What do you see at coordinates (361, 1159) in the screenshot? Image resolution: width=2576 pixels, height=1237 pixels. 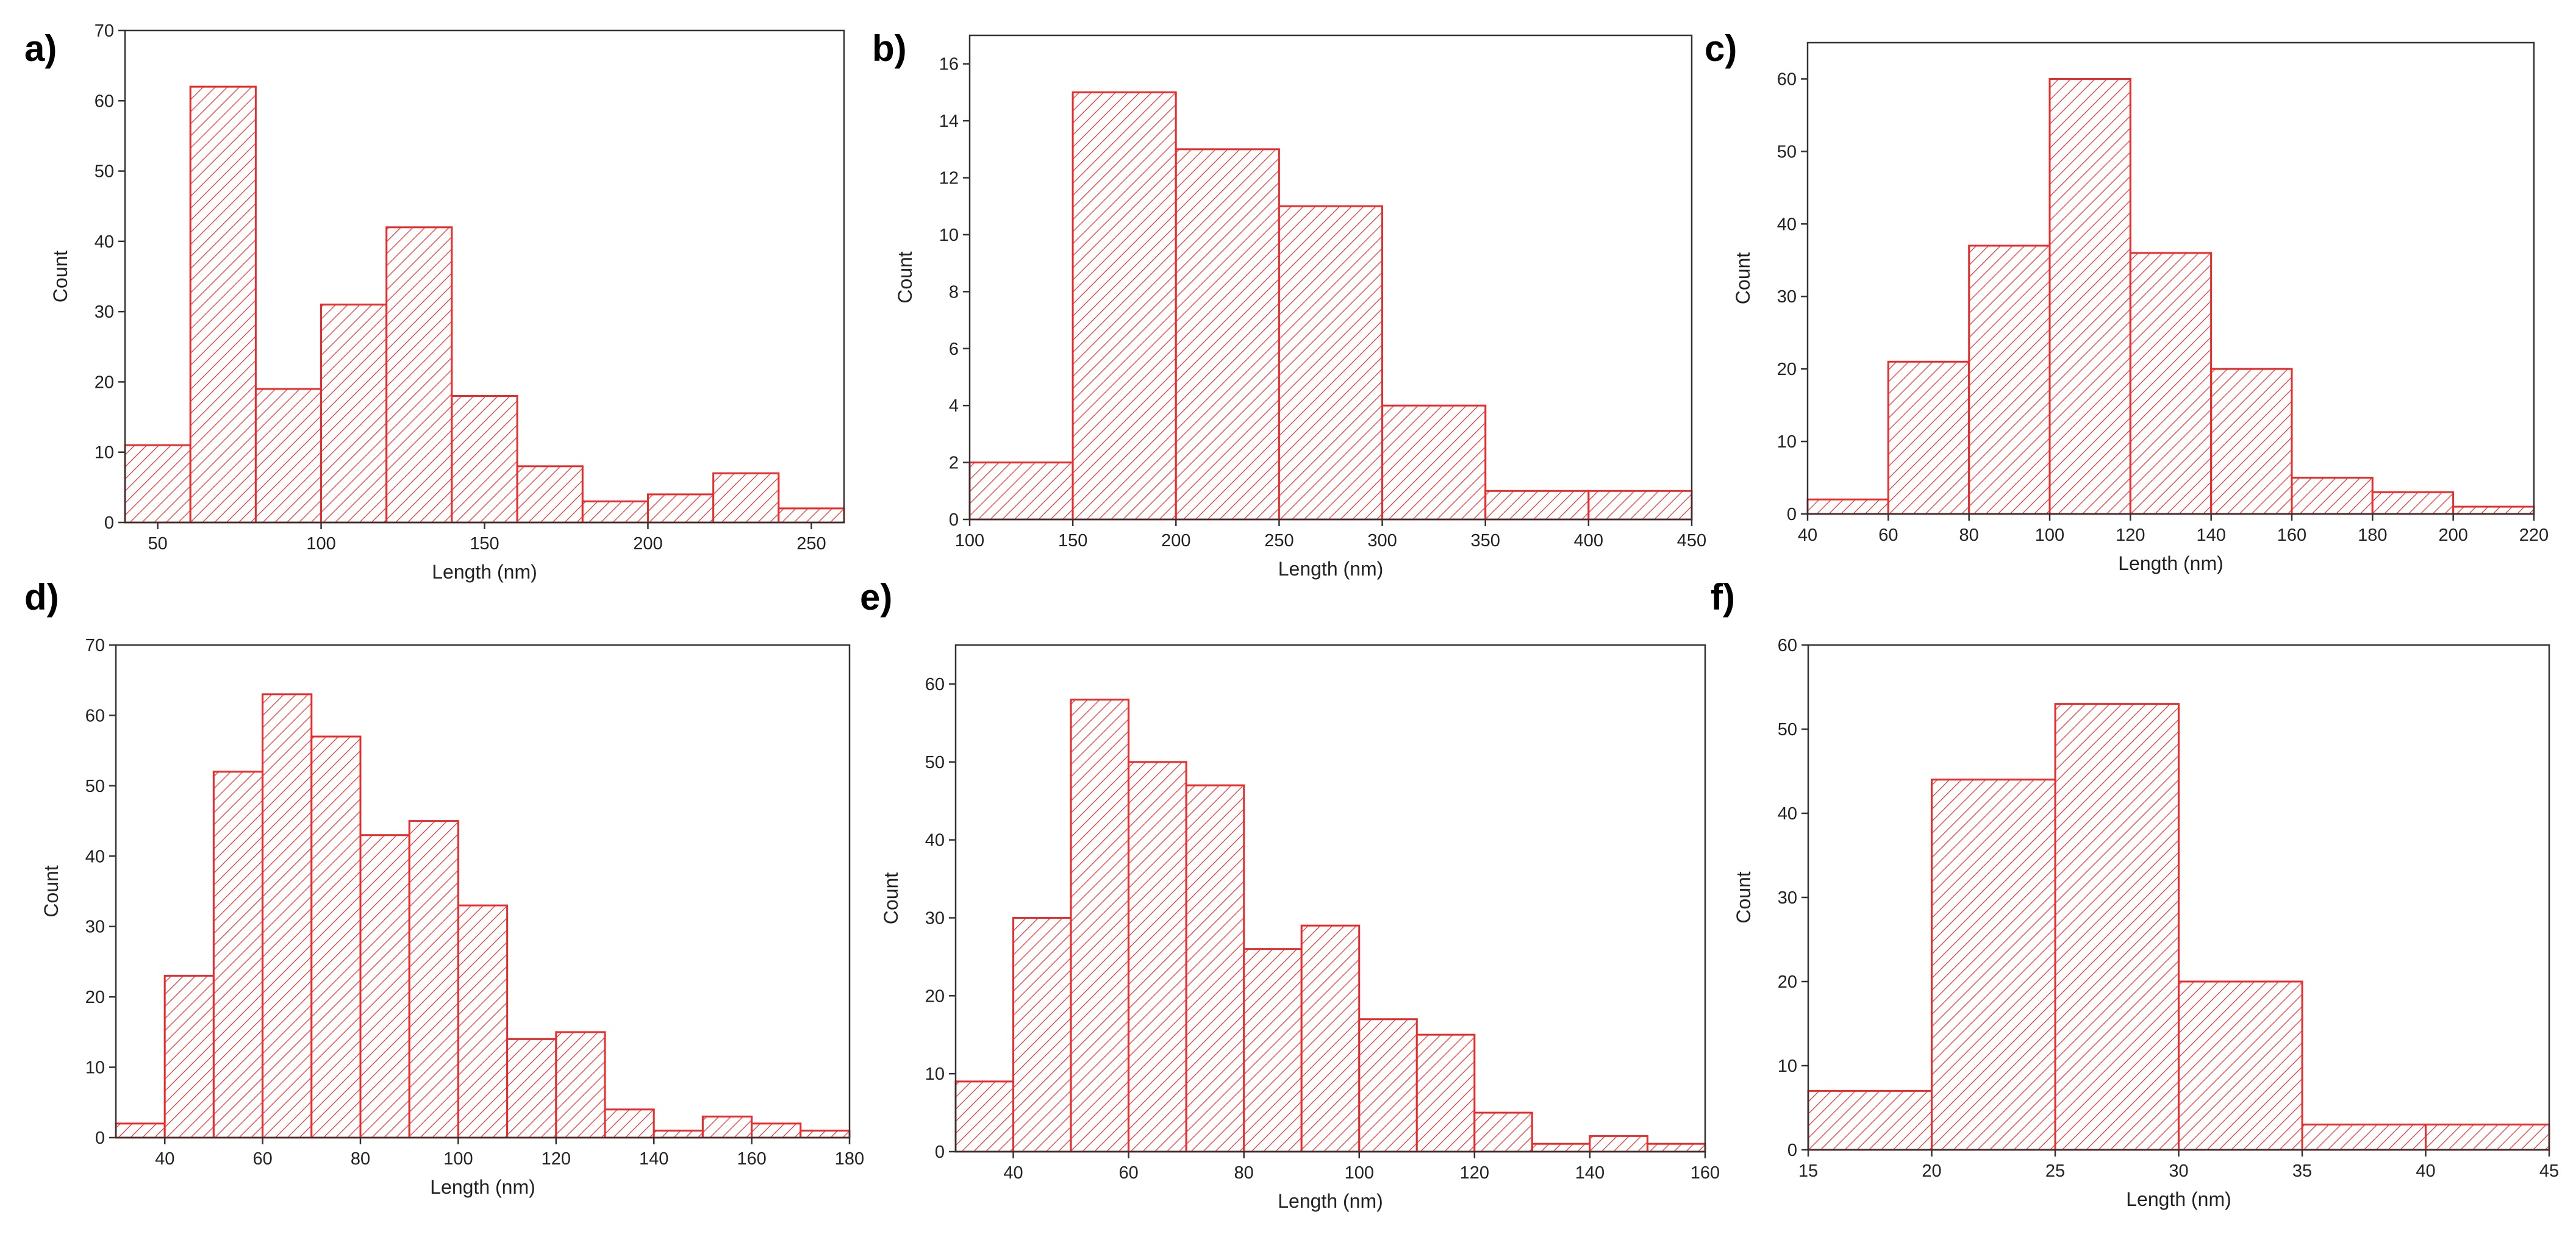 I see `panel-d-xtick-label-2: 80` at bounding box center [361, 1159].